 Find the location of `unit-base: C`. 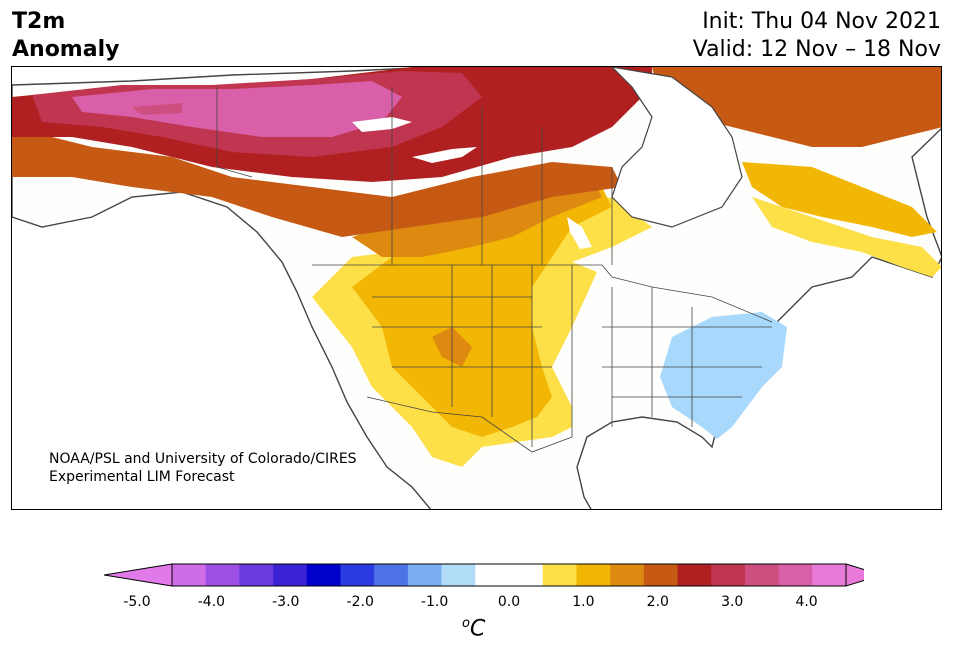

unit-base: C is located at coordinates (477, 629).